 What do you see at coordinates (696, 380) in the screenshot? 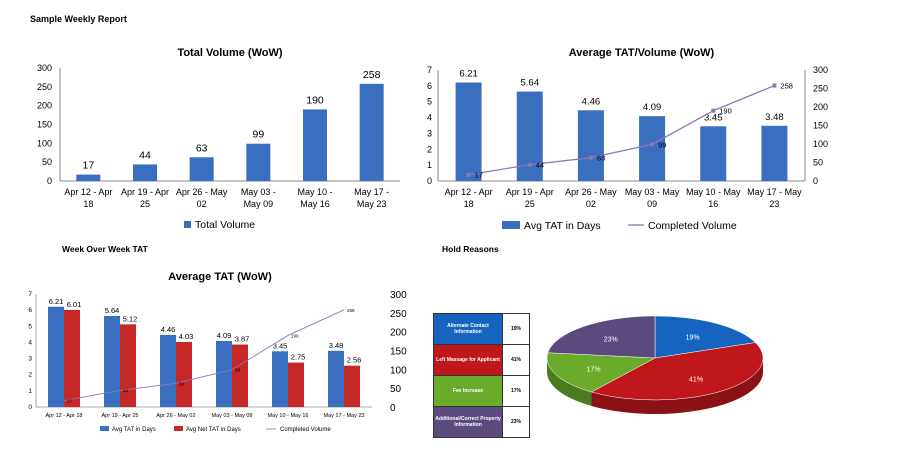
I see `pie-data-label: 41%` at bounding box center [696, 380].